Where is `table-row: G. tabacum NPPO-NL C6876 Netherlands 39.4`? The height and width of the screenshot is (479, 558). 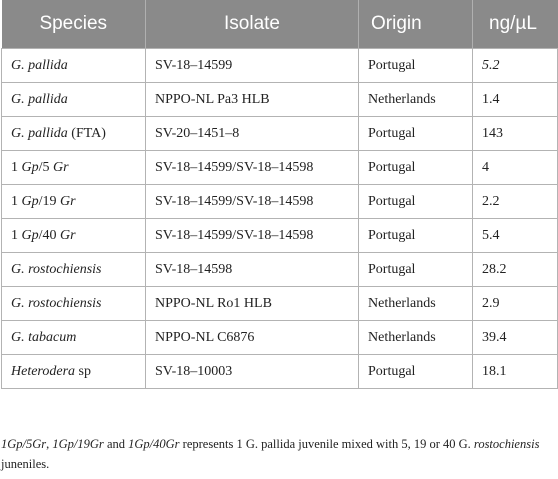
table-row: G. tabacum NPPO-NL C6876 Netherlands 39.4 is located at coordinates (279, 337).